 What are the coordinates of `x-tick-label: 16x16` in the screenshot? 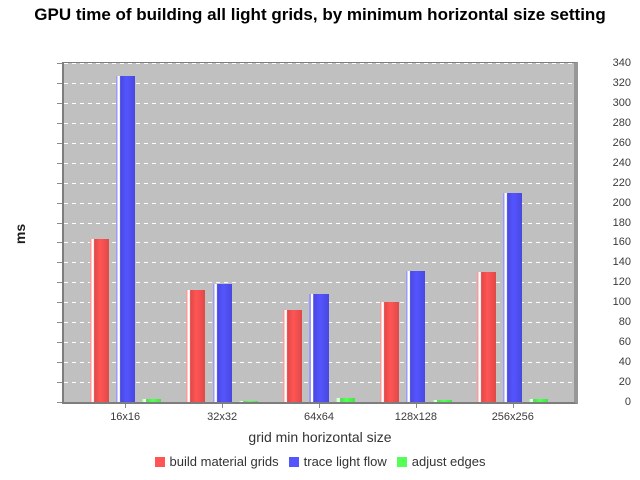 It's located at (125, 417).